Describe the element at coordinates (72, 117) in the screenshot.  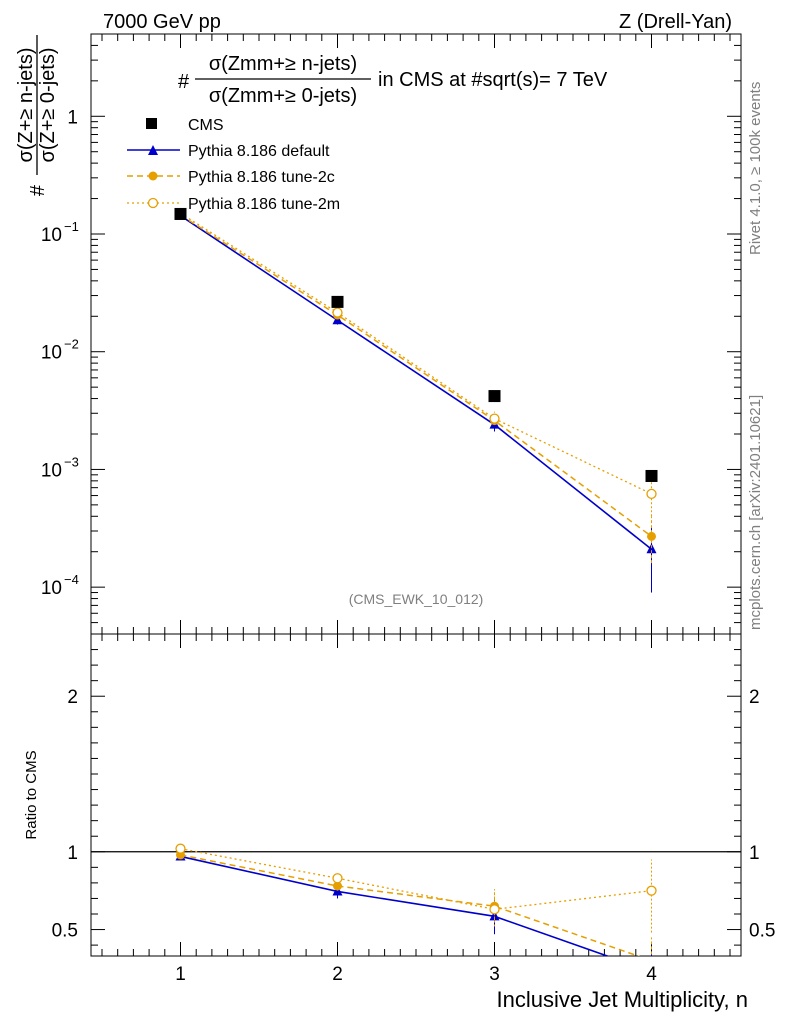
I see `y-tick-label: 1` at that location.